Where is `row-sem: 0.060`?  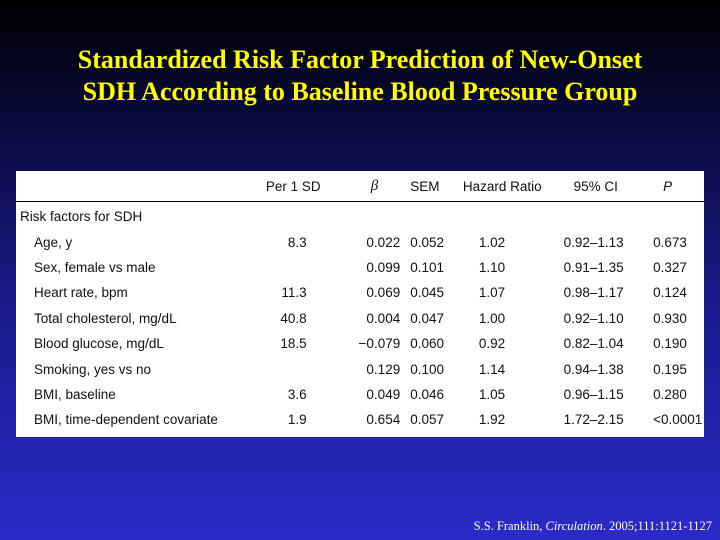
row-sem: 0.060 is located at coordinates (427, 344).